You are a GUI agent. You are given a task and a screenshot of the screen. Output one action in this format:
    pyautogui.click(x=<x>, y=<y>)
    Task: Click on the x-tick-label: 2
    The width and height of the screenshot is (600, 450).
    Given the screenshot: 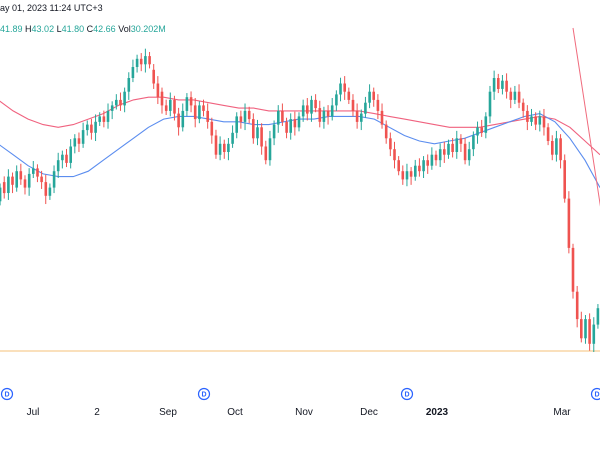 What is the action you would take?
    pyautogui.click(x=97, y=412)
    